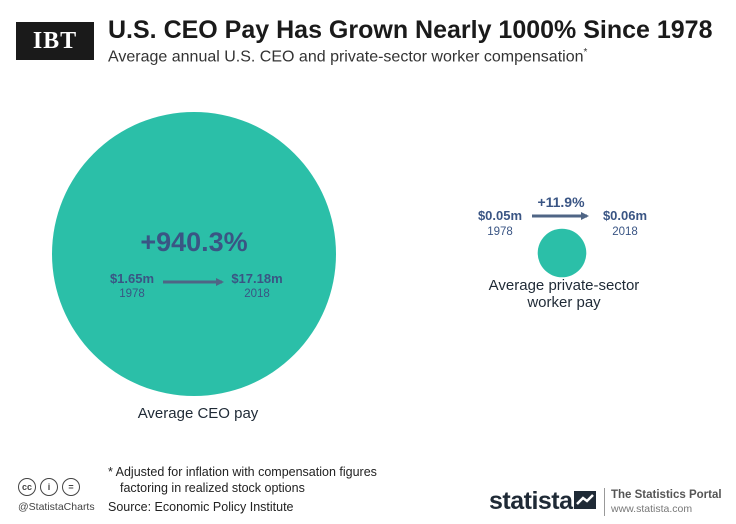 Image resolution: width=736 pixels, height=524 pixels. I want to click on worker-end-value: $0.06m, so click(625, 215).